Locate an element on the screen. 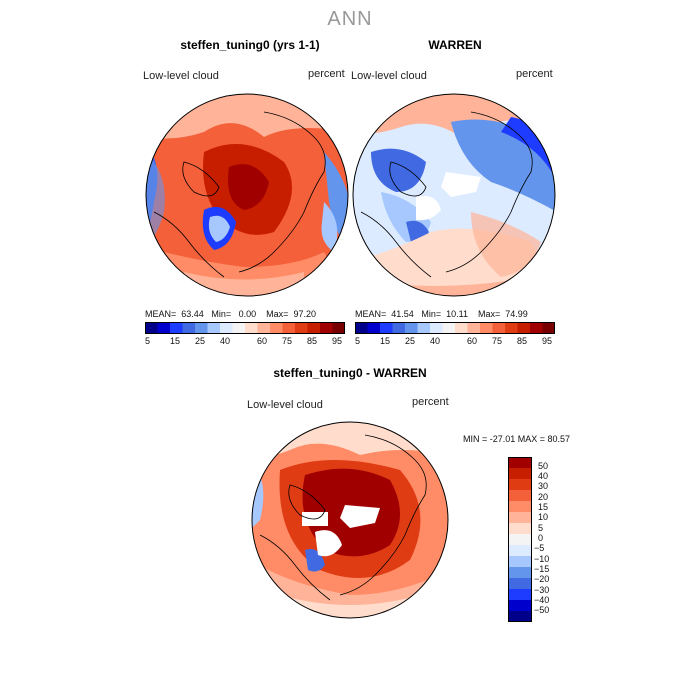 This screenshot has height=700, width=700. panel1-mean: 63.44 is located at coordinates (192, 314).